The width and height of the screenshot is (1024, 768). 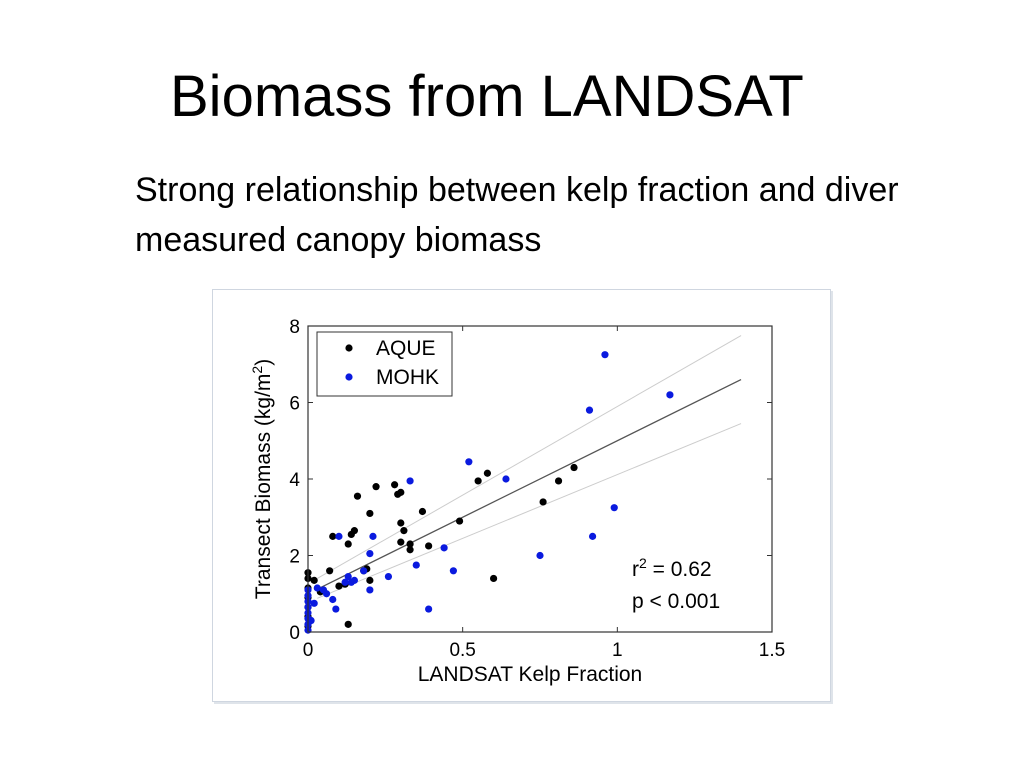 What do you see at coordinates (294, 480) in the screenshot?
I see `y-tick-label: 4` at bounding box center [294, 480].